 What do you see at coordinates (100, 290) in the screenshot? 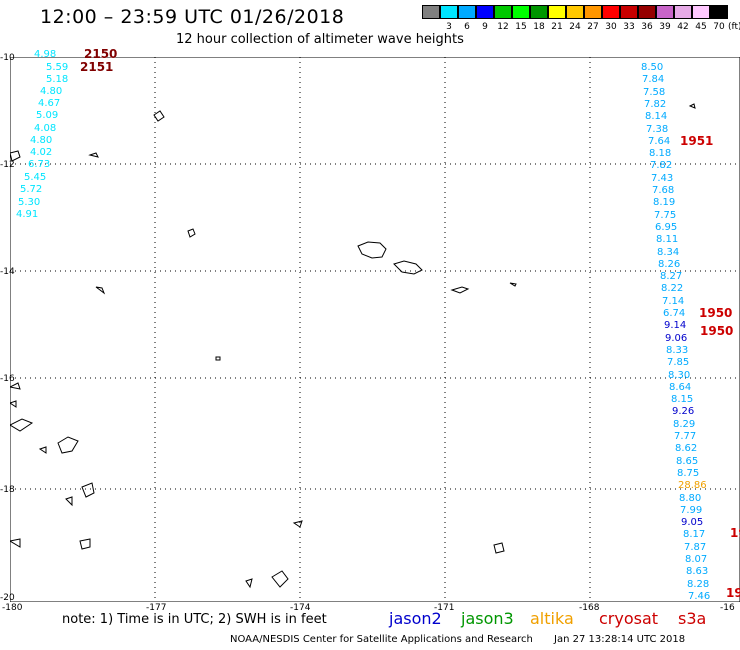
I see `island-futuna` at bounding box center [100, 290].